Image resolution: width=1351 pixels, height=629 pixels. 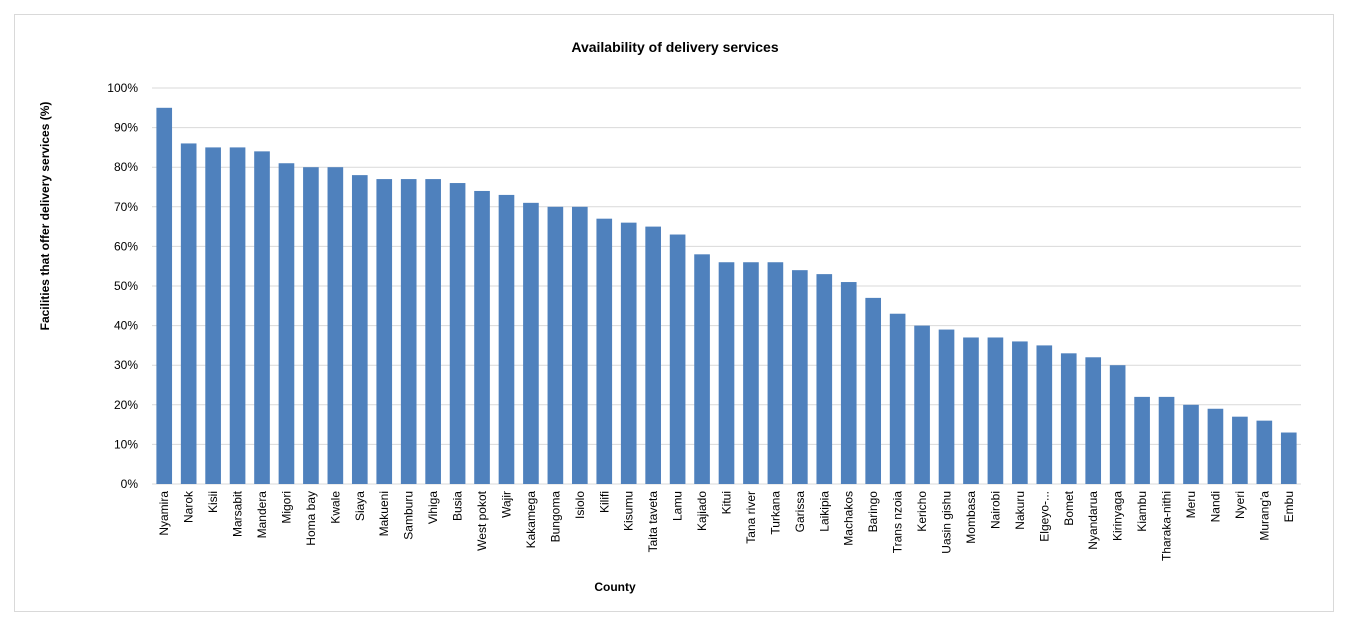 What do you see at coordinates (555, 517) in the screenshot?
I see `x-tick-label: Bungoma` at bounding box center [555, 517].